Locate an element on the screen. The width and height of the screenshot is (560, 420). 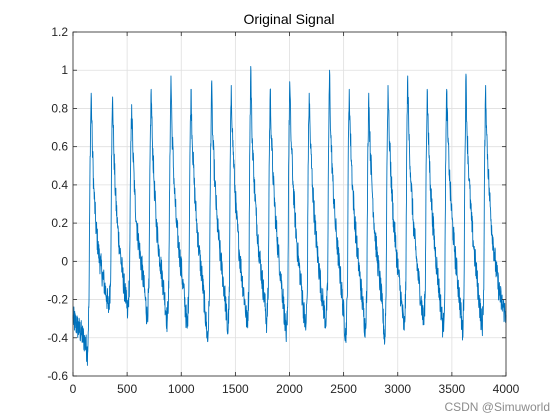
y-tick-label: 0.6 is located at coordinates (59, 147).